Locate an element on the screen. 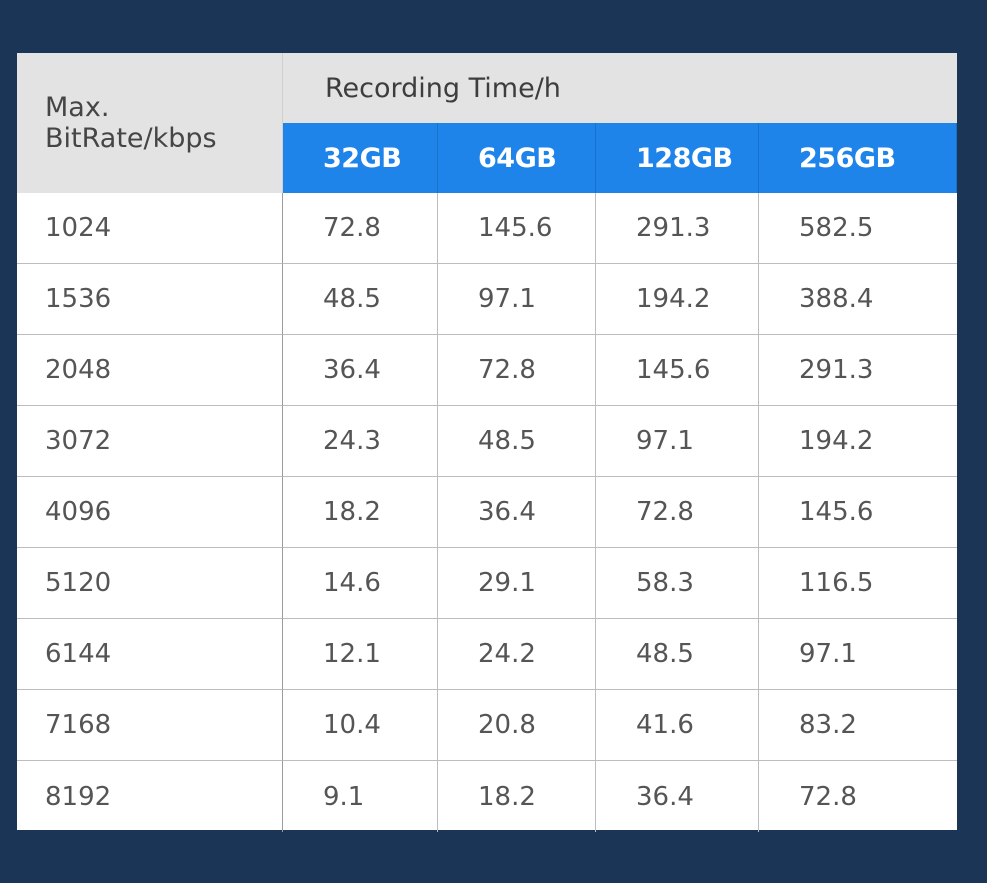  recording-time-header: Recording Time/h is located at coordinates (620, 88).